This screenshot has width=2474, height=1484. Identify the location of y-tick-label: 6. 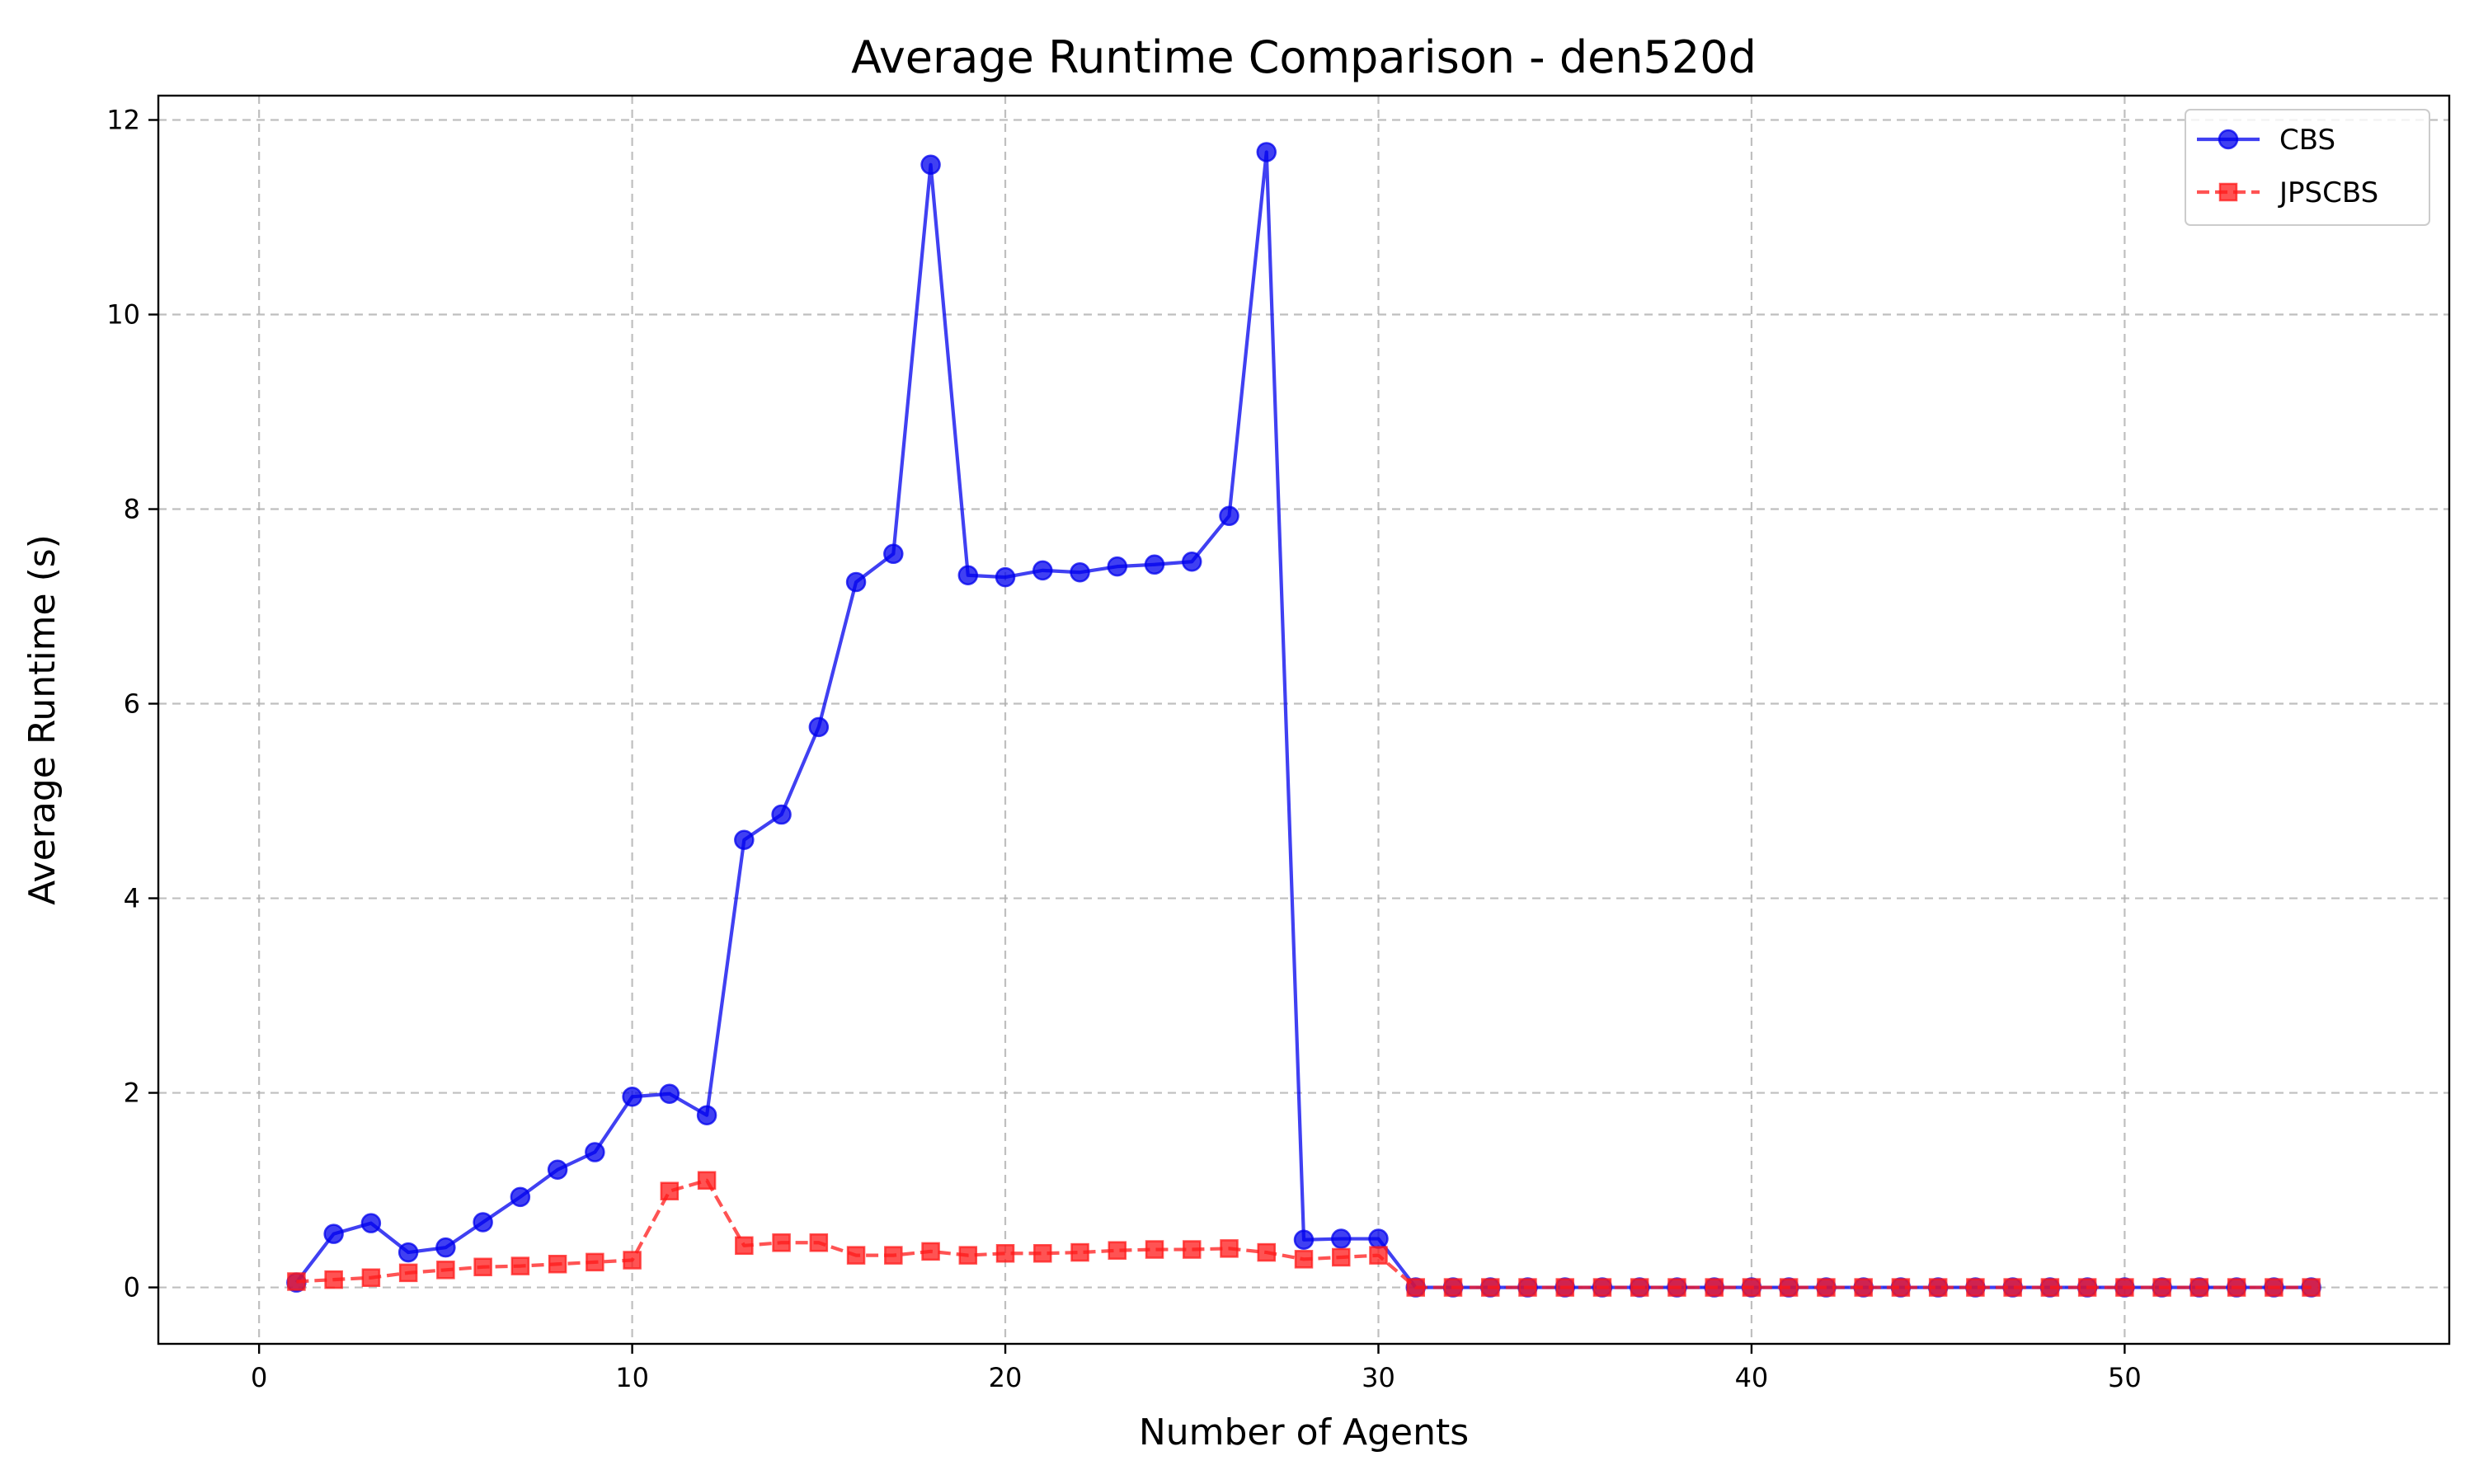
(132, 704).